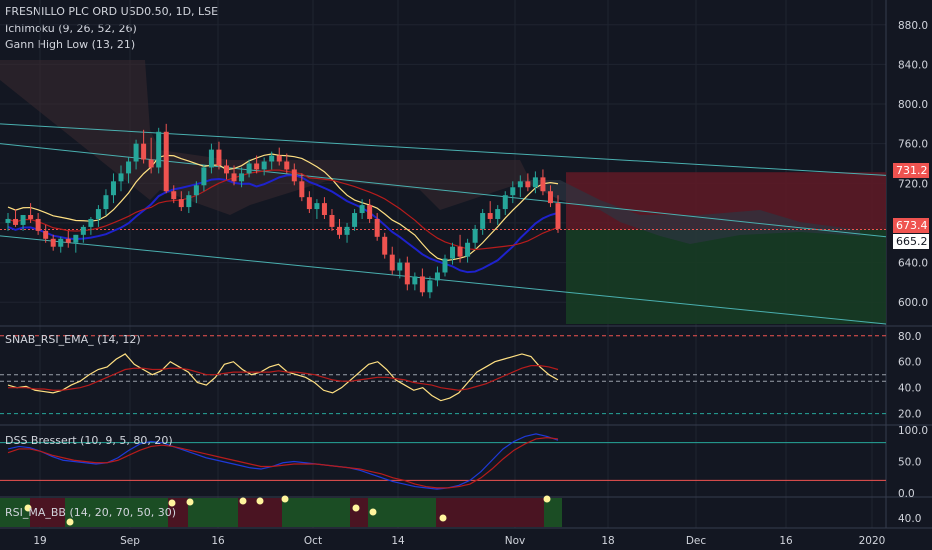  What do you see at coordinates (398, 541) in the screenshot?
I see `x-tick-label: 14` at bounding box center [398, 541].